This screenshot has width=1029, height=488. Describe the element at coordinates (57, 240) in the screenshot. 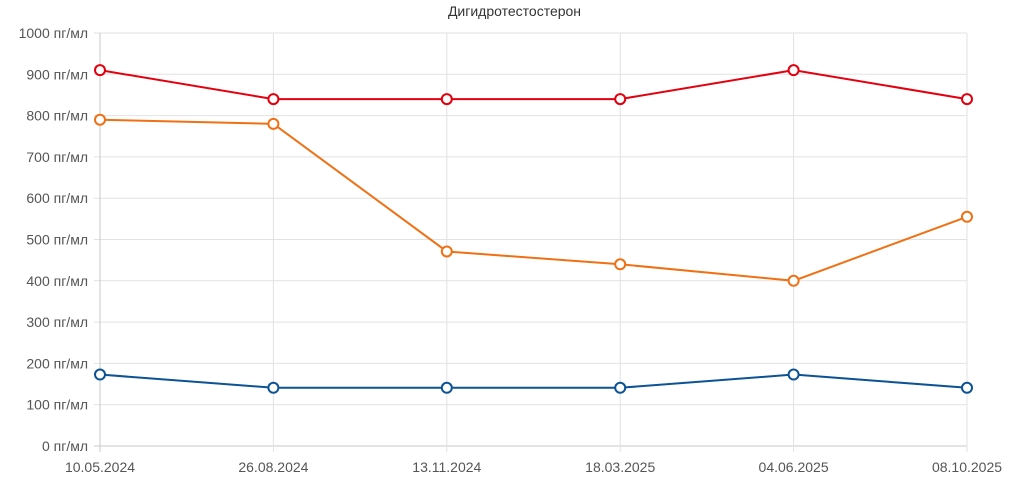

I see `y-tick-label: 500 пг/мл` at that location.